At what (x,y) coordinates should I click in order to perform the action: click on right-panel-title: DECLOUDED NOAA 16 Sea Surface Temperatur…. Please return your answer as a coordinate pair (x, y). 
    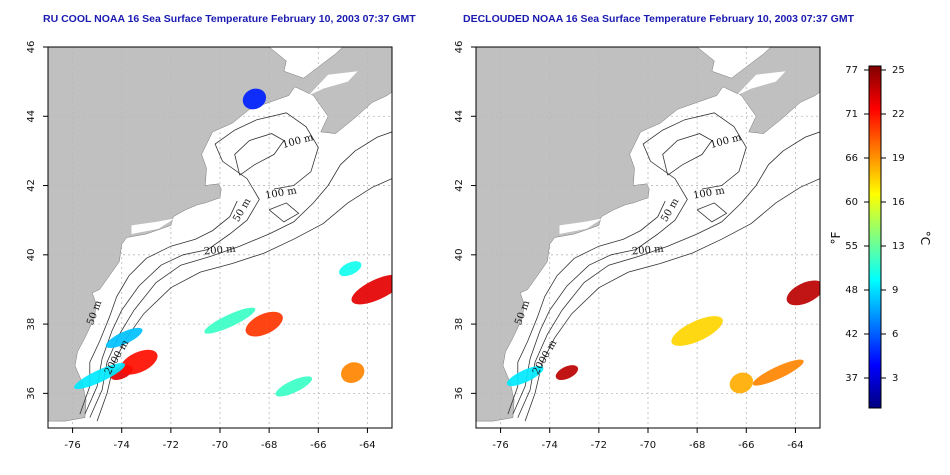
    Looking at the image, I should click on (659, 19).